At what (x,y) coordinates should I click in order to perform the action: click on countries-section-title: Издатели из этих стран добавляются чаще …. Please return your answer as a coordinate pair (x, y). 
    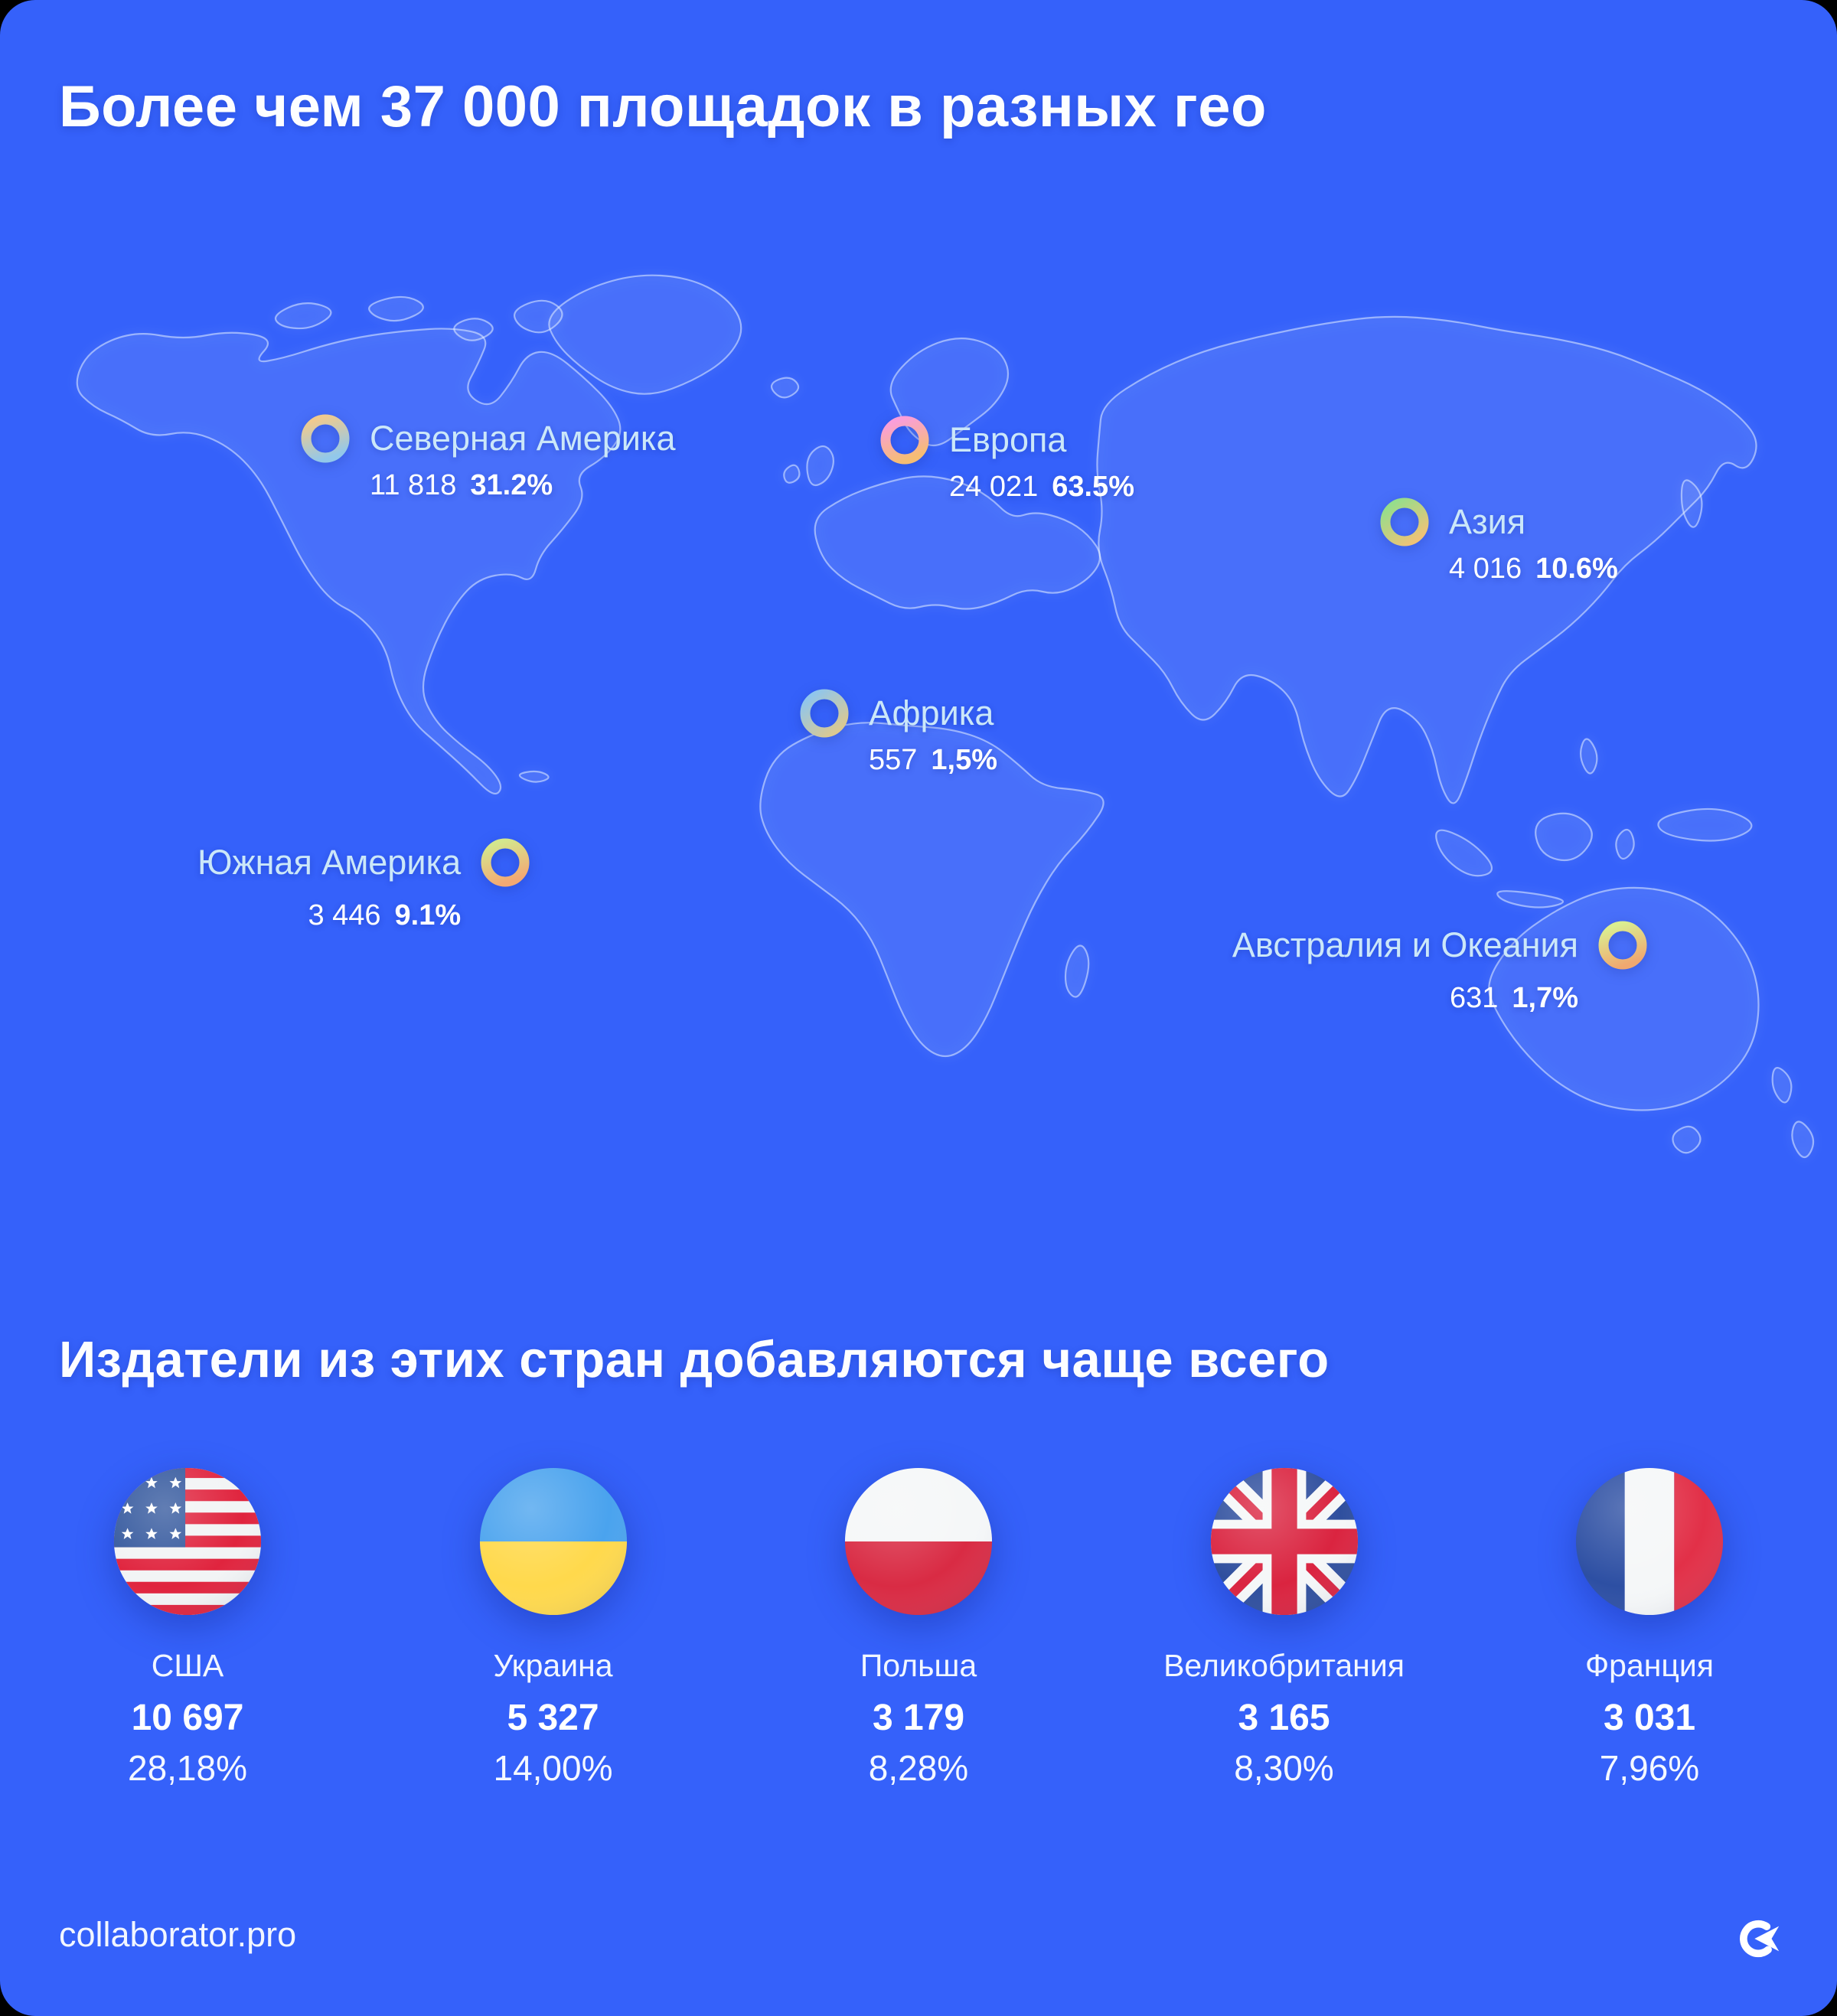
    Looking at the image, I should click on (694, 1359).